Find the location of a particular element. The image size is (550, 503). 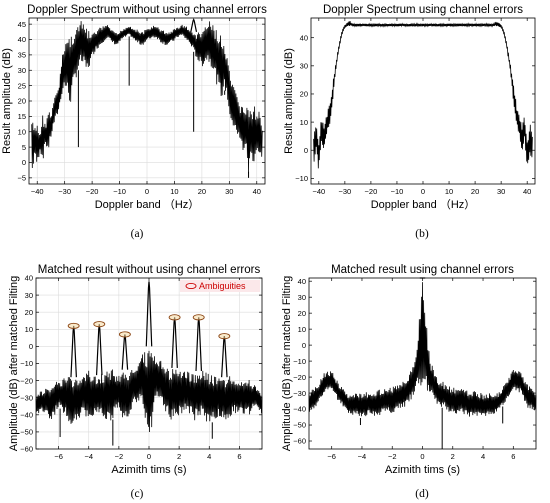

panel-label: (b) is located at coordinates (422, 234).